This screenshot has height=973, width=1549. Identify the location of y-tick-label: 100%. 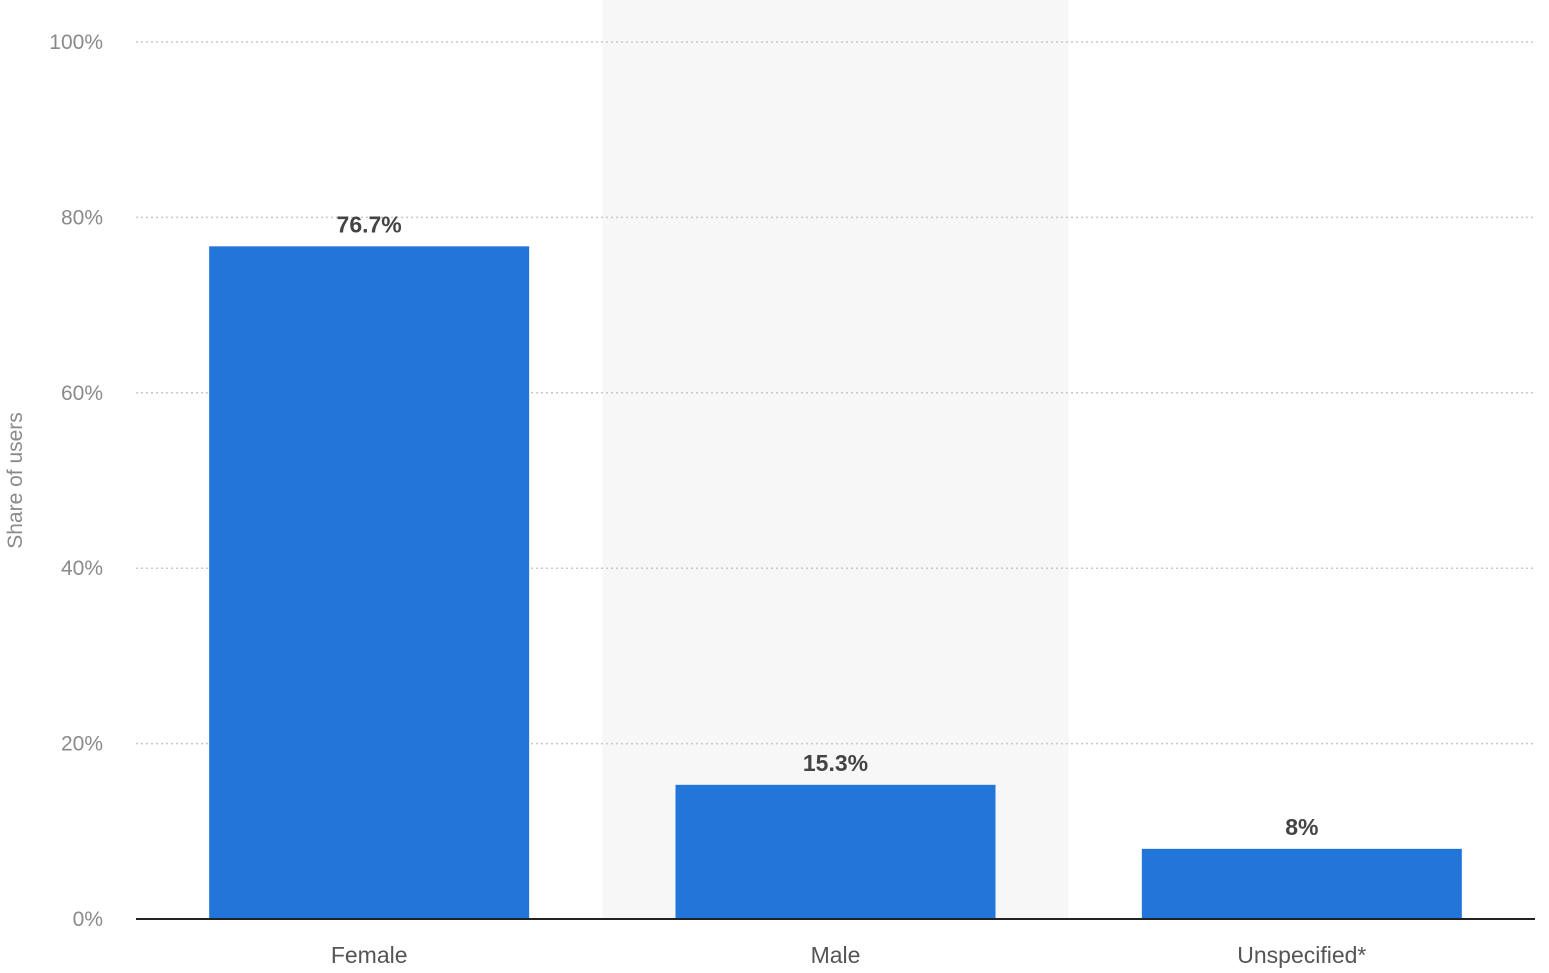
(76, 42).